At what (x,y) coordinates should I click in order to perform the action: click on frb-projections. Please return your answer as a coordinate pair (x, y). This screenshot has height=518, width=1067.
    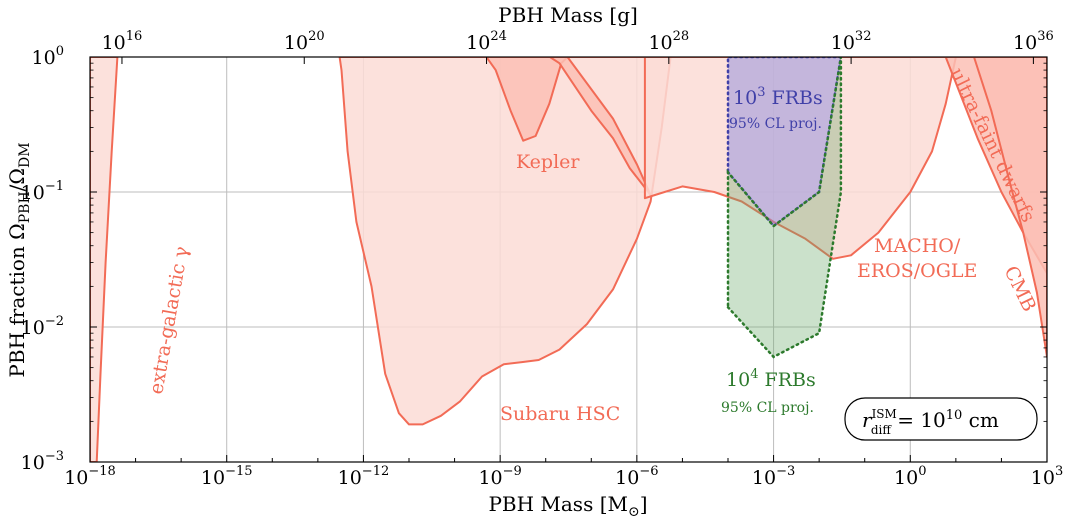
    Looking at the image, I should click on (784, 208).